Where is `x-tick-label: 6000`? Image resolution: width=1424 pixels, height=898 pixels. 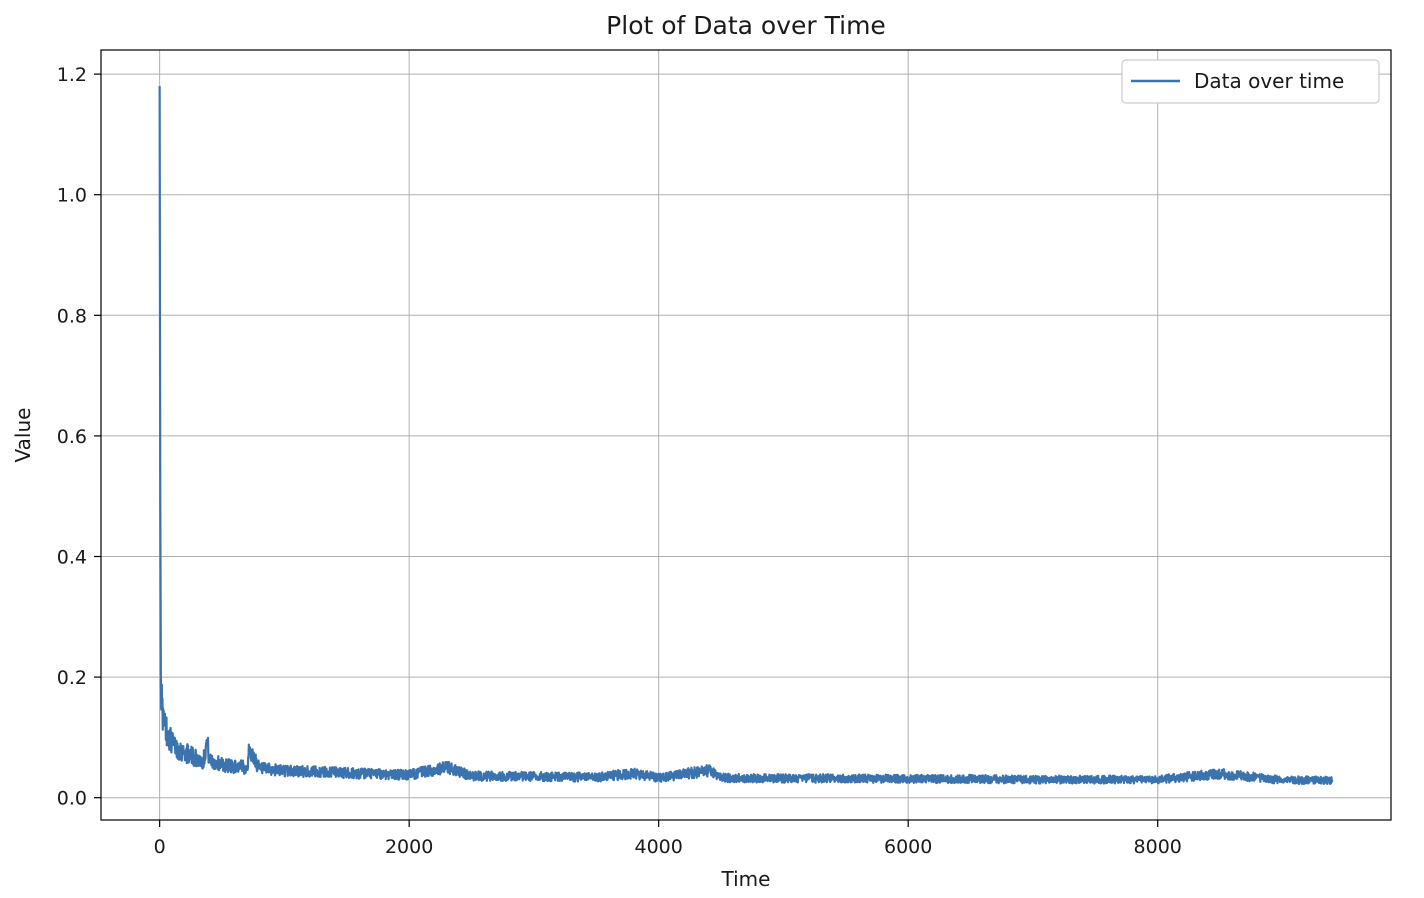 x-tick-label: 6000 is located at coordinates (908, 847).